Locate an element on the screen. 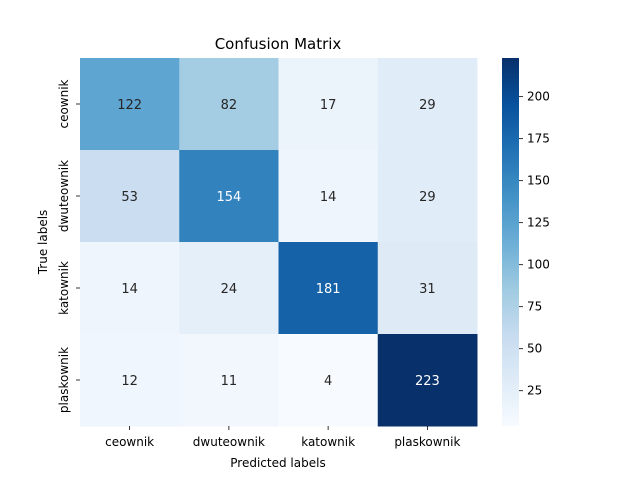 Image resolution: width=640 pixels, height=480 pixels. chart-title: Confusion Matrix is located at coordinates (278, 44).